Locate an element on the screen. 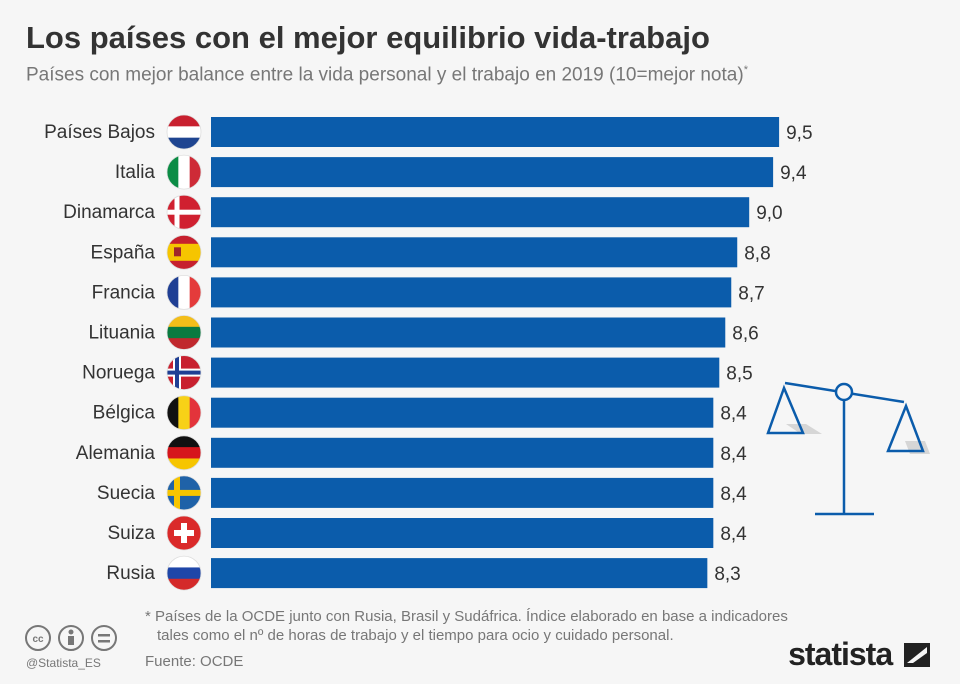 This screenshot has width=960, height=684. category-label: Suiza is located at coordinates (131, 533).